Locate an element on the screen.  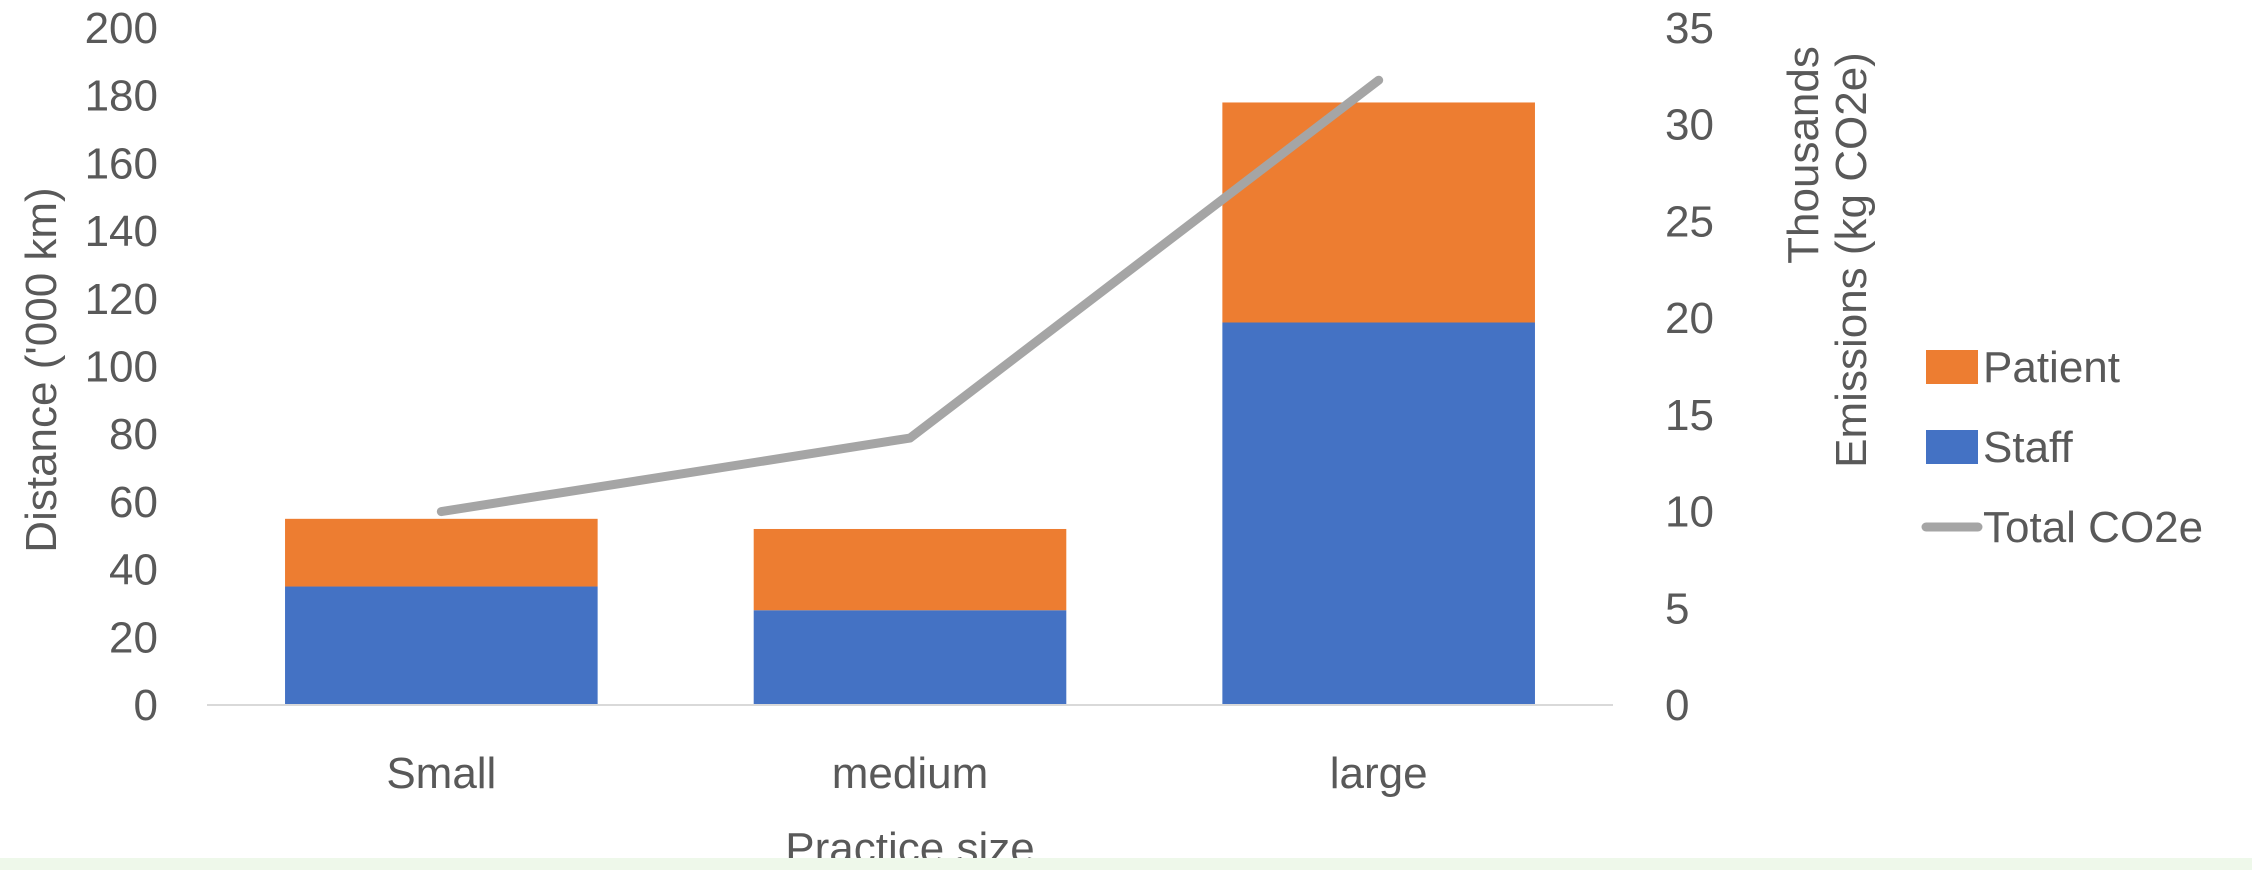
bottom-band is located at coordinates (1126, 864).